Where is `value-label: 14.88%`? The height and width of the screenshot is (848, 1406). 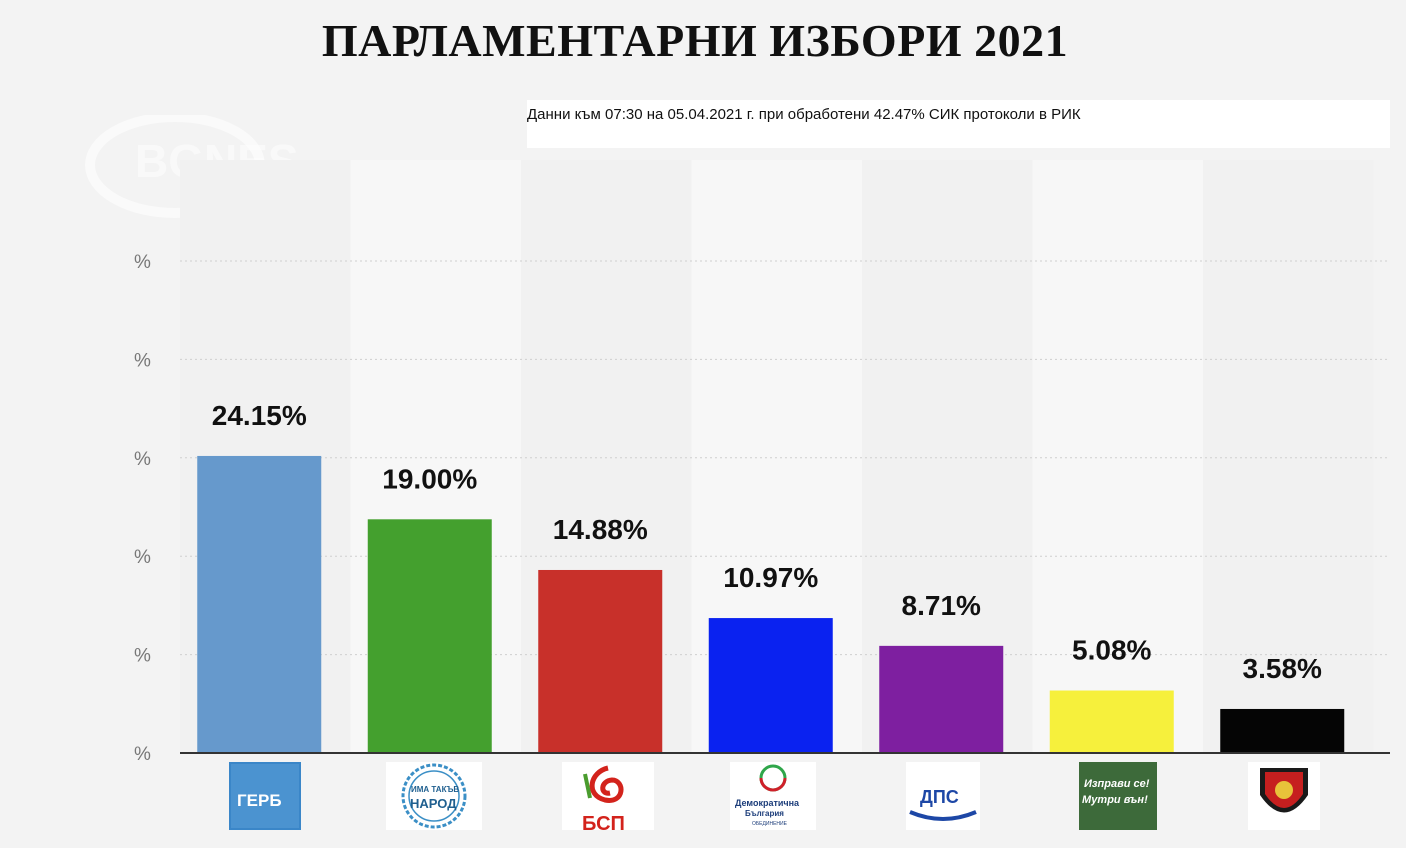 value-label: 14.88% is located at coordinates (600, 529).